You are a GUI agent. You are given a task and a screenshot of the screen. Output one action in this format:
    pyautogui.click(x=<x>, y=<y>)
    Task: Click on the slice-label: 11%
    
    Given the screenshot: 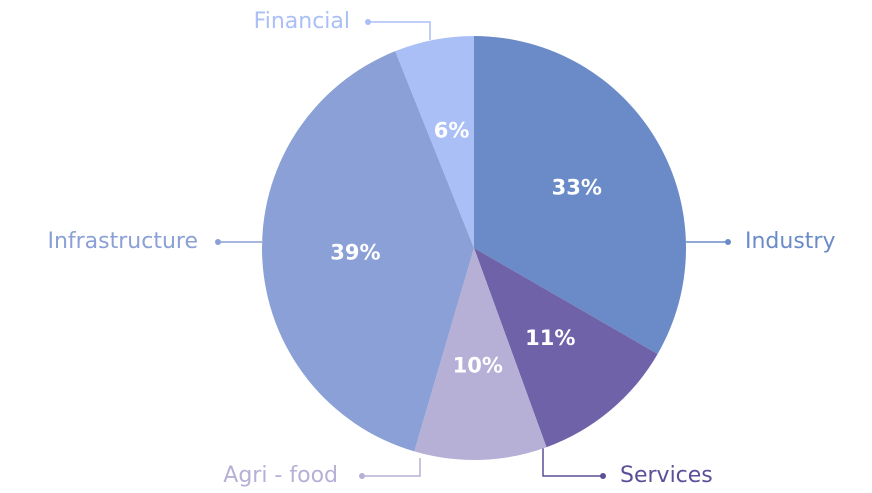 What is the action you would take?
    pyautogui.click(x=550, y=338)
    